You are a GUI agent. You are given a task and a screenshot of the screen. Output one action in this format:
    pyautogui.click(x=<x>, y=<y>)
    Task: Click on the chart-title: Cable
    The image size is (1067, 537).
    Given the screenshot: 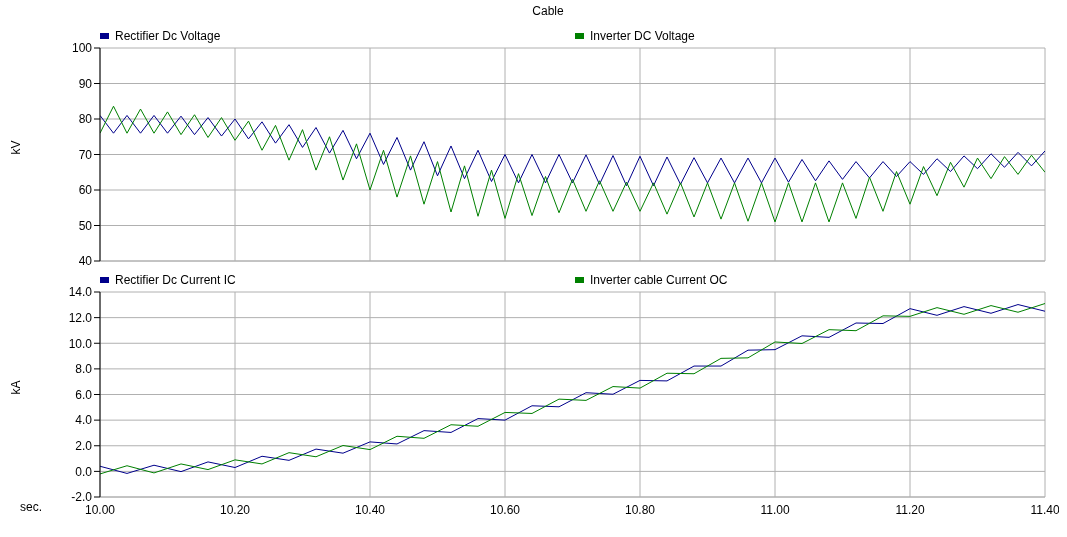 What is the action you would take?
    pyautogui.click(x=548, y=11)
    